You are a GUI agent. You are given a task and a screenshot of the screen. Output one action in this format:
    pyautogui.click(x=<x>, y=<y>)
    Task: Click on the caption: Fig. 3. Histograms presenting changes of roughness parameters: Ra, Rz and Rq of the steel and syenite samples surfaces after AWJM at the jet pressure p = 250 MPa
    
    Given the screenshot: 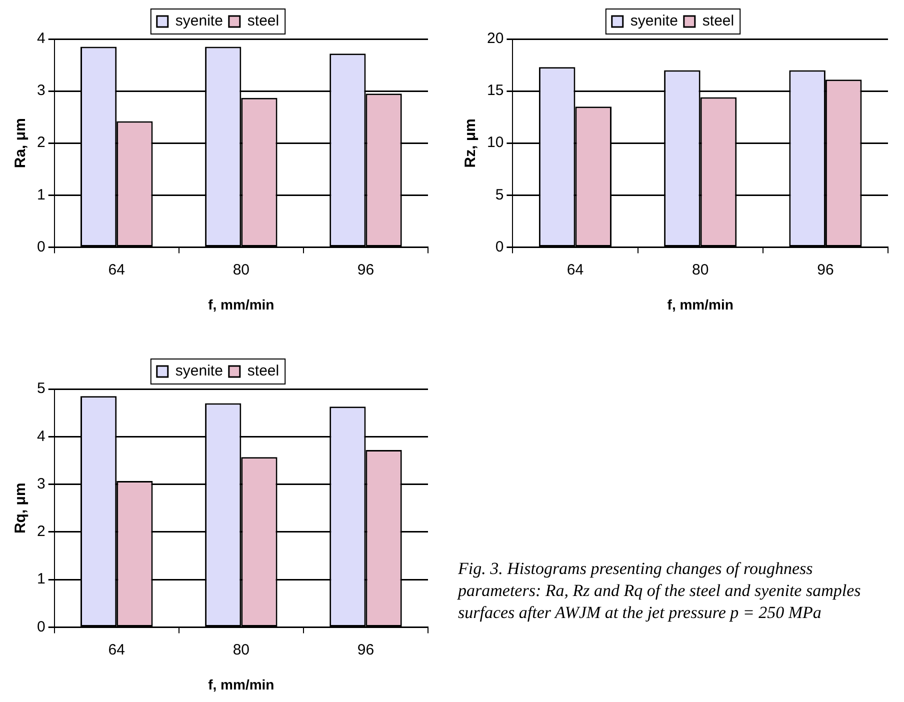 What is the action you would take?
    pyautogui.click(x=660, y=591)
    